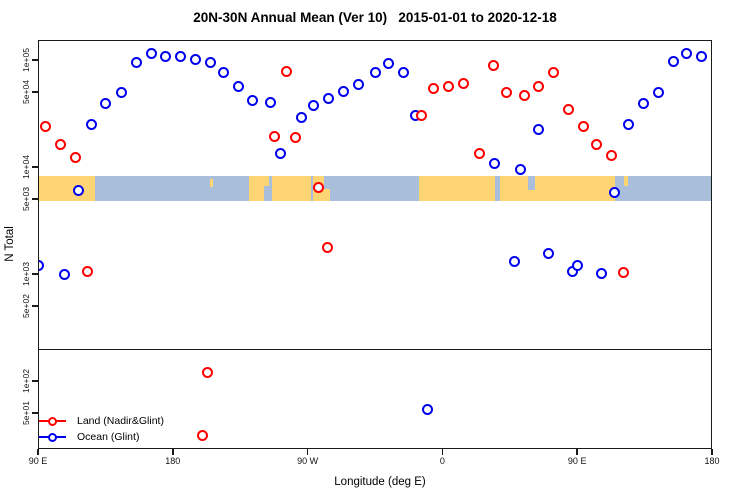  What do you see at coordinates (26, 92) in the screenshot?
I see `y-tick-label: 5e+04` at bounding box center [26, 92].